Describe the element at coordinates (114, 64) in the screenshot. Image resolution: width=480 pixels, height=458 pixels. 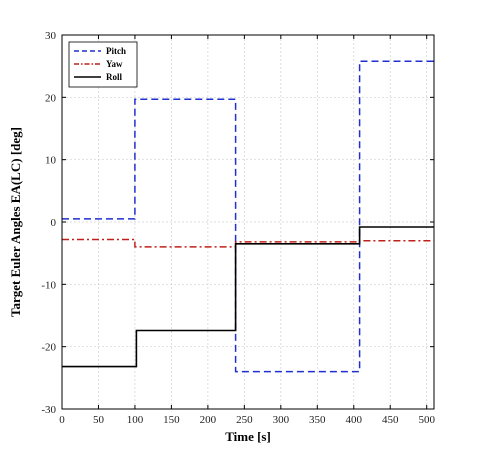
I see `legend-label-yaw: Yaw` at that location.